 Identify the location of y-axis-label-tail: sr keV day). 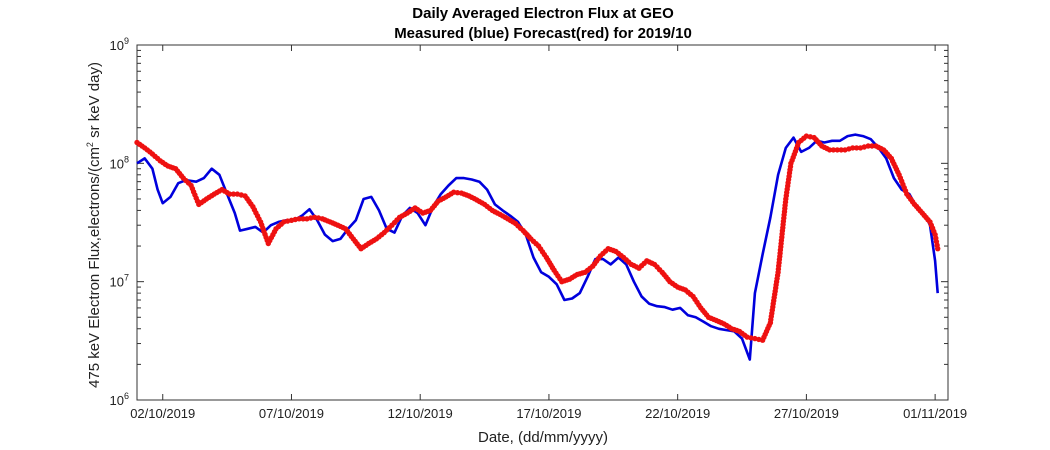
(94, 102).